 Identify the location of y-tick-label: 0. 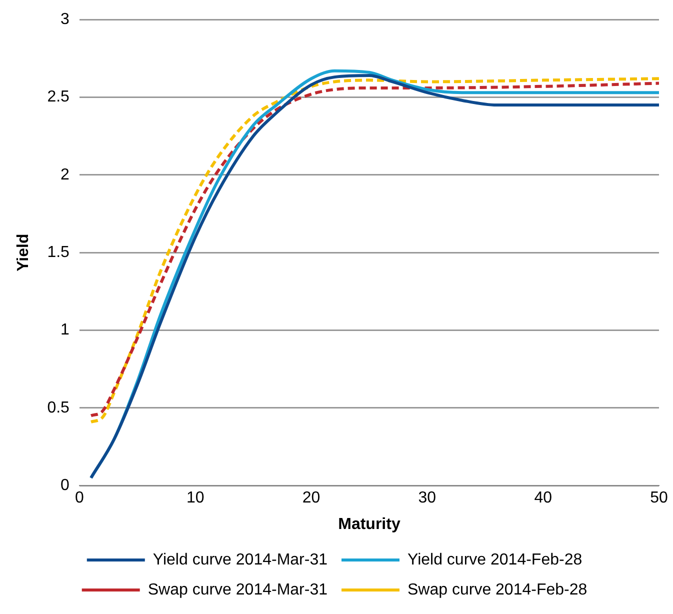
(65, 485).